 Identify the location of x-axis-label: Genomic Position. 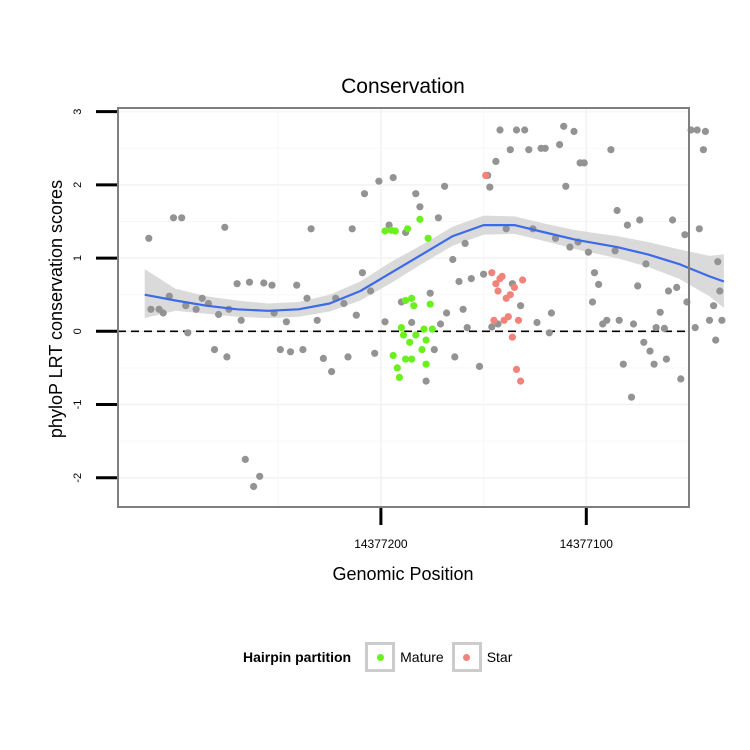
(402, 574).